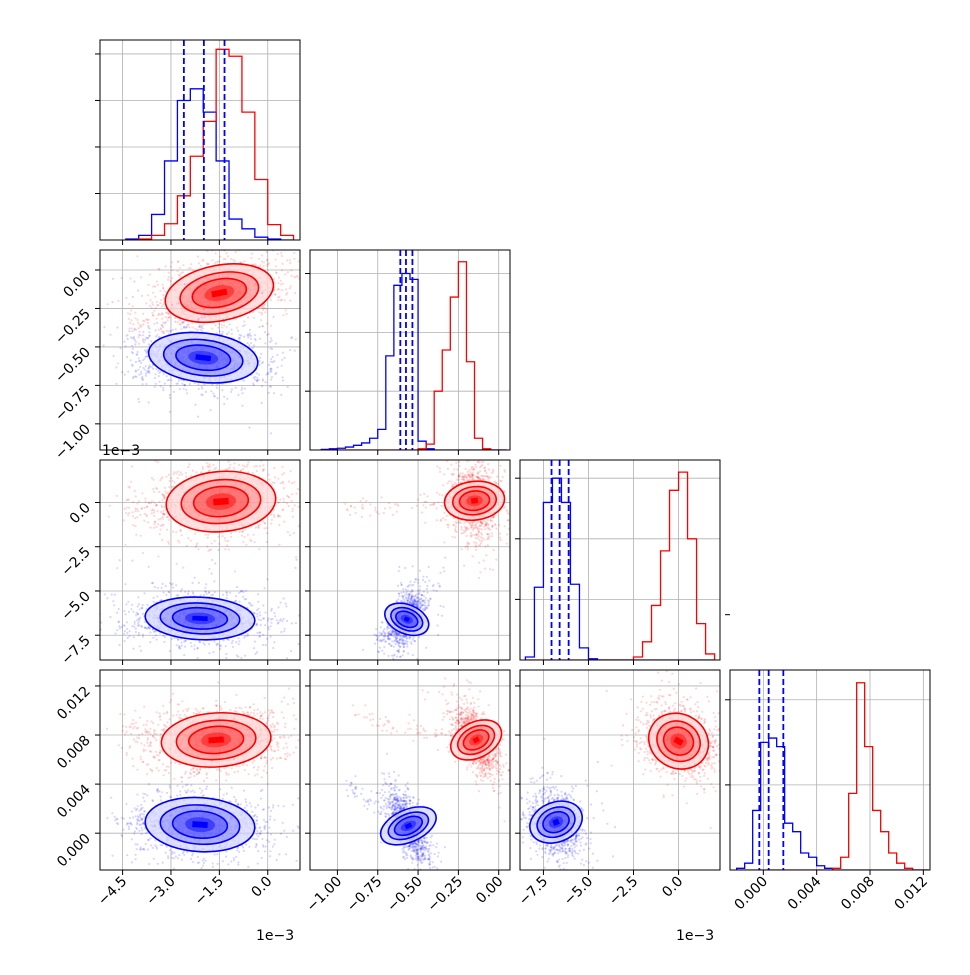 This screenshot has height=975, width=970. I want to click on y-tick-label: −7.5, so click(75, 650).